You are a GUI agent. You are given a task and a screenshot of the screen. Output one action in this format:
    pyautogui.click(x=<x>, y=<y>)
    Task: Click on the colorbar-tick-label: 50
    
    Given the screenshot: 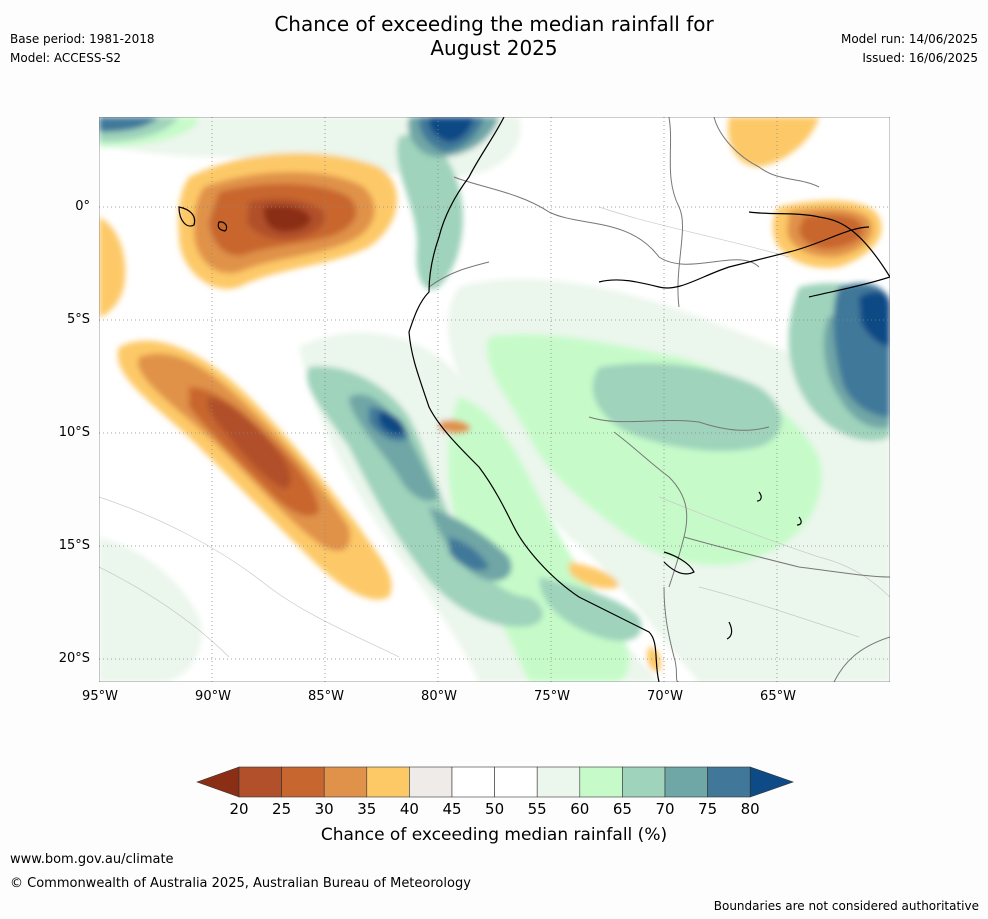 What is the action you would take?
    pyautogui.click(x=495, y=809)
    